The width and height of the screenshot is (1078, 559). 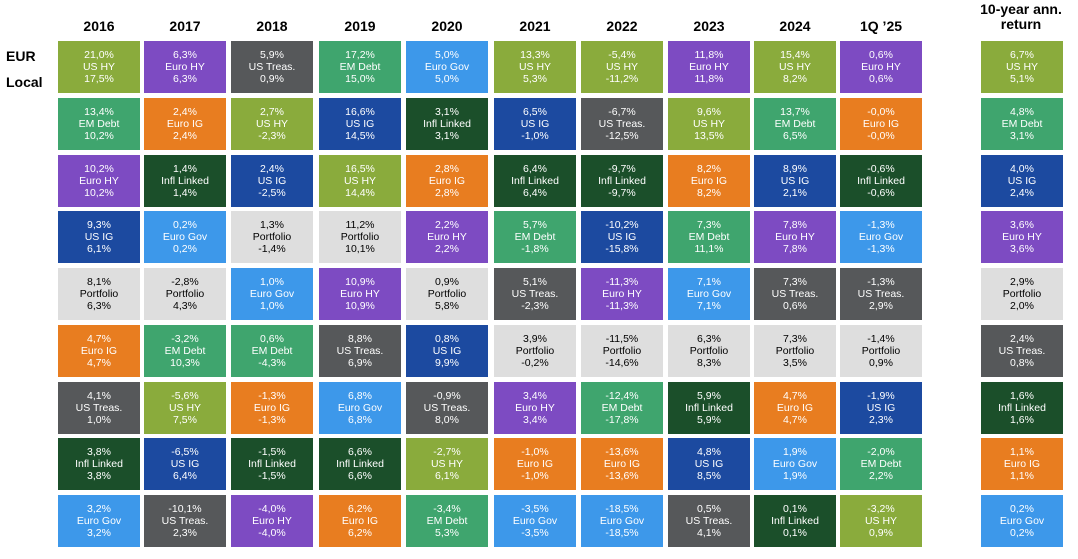 I want to click on cell-local-return: 6,9%, so click(x=360, y=363).